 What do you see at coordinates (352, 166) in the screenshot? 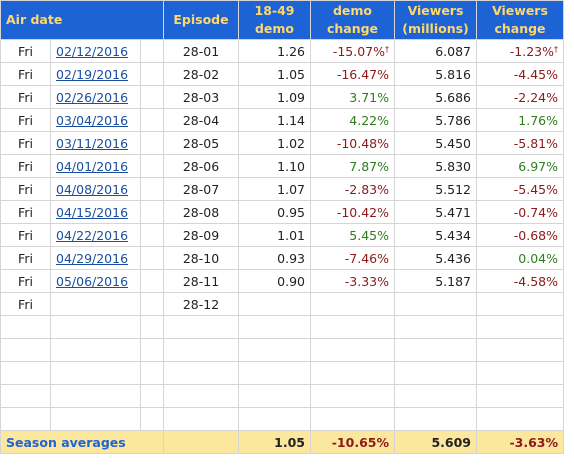
I see `demo-change-cell: 7.87%` at bounding box center [352, 166].